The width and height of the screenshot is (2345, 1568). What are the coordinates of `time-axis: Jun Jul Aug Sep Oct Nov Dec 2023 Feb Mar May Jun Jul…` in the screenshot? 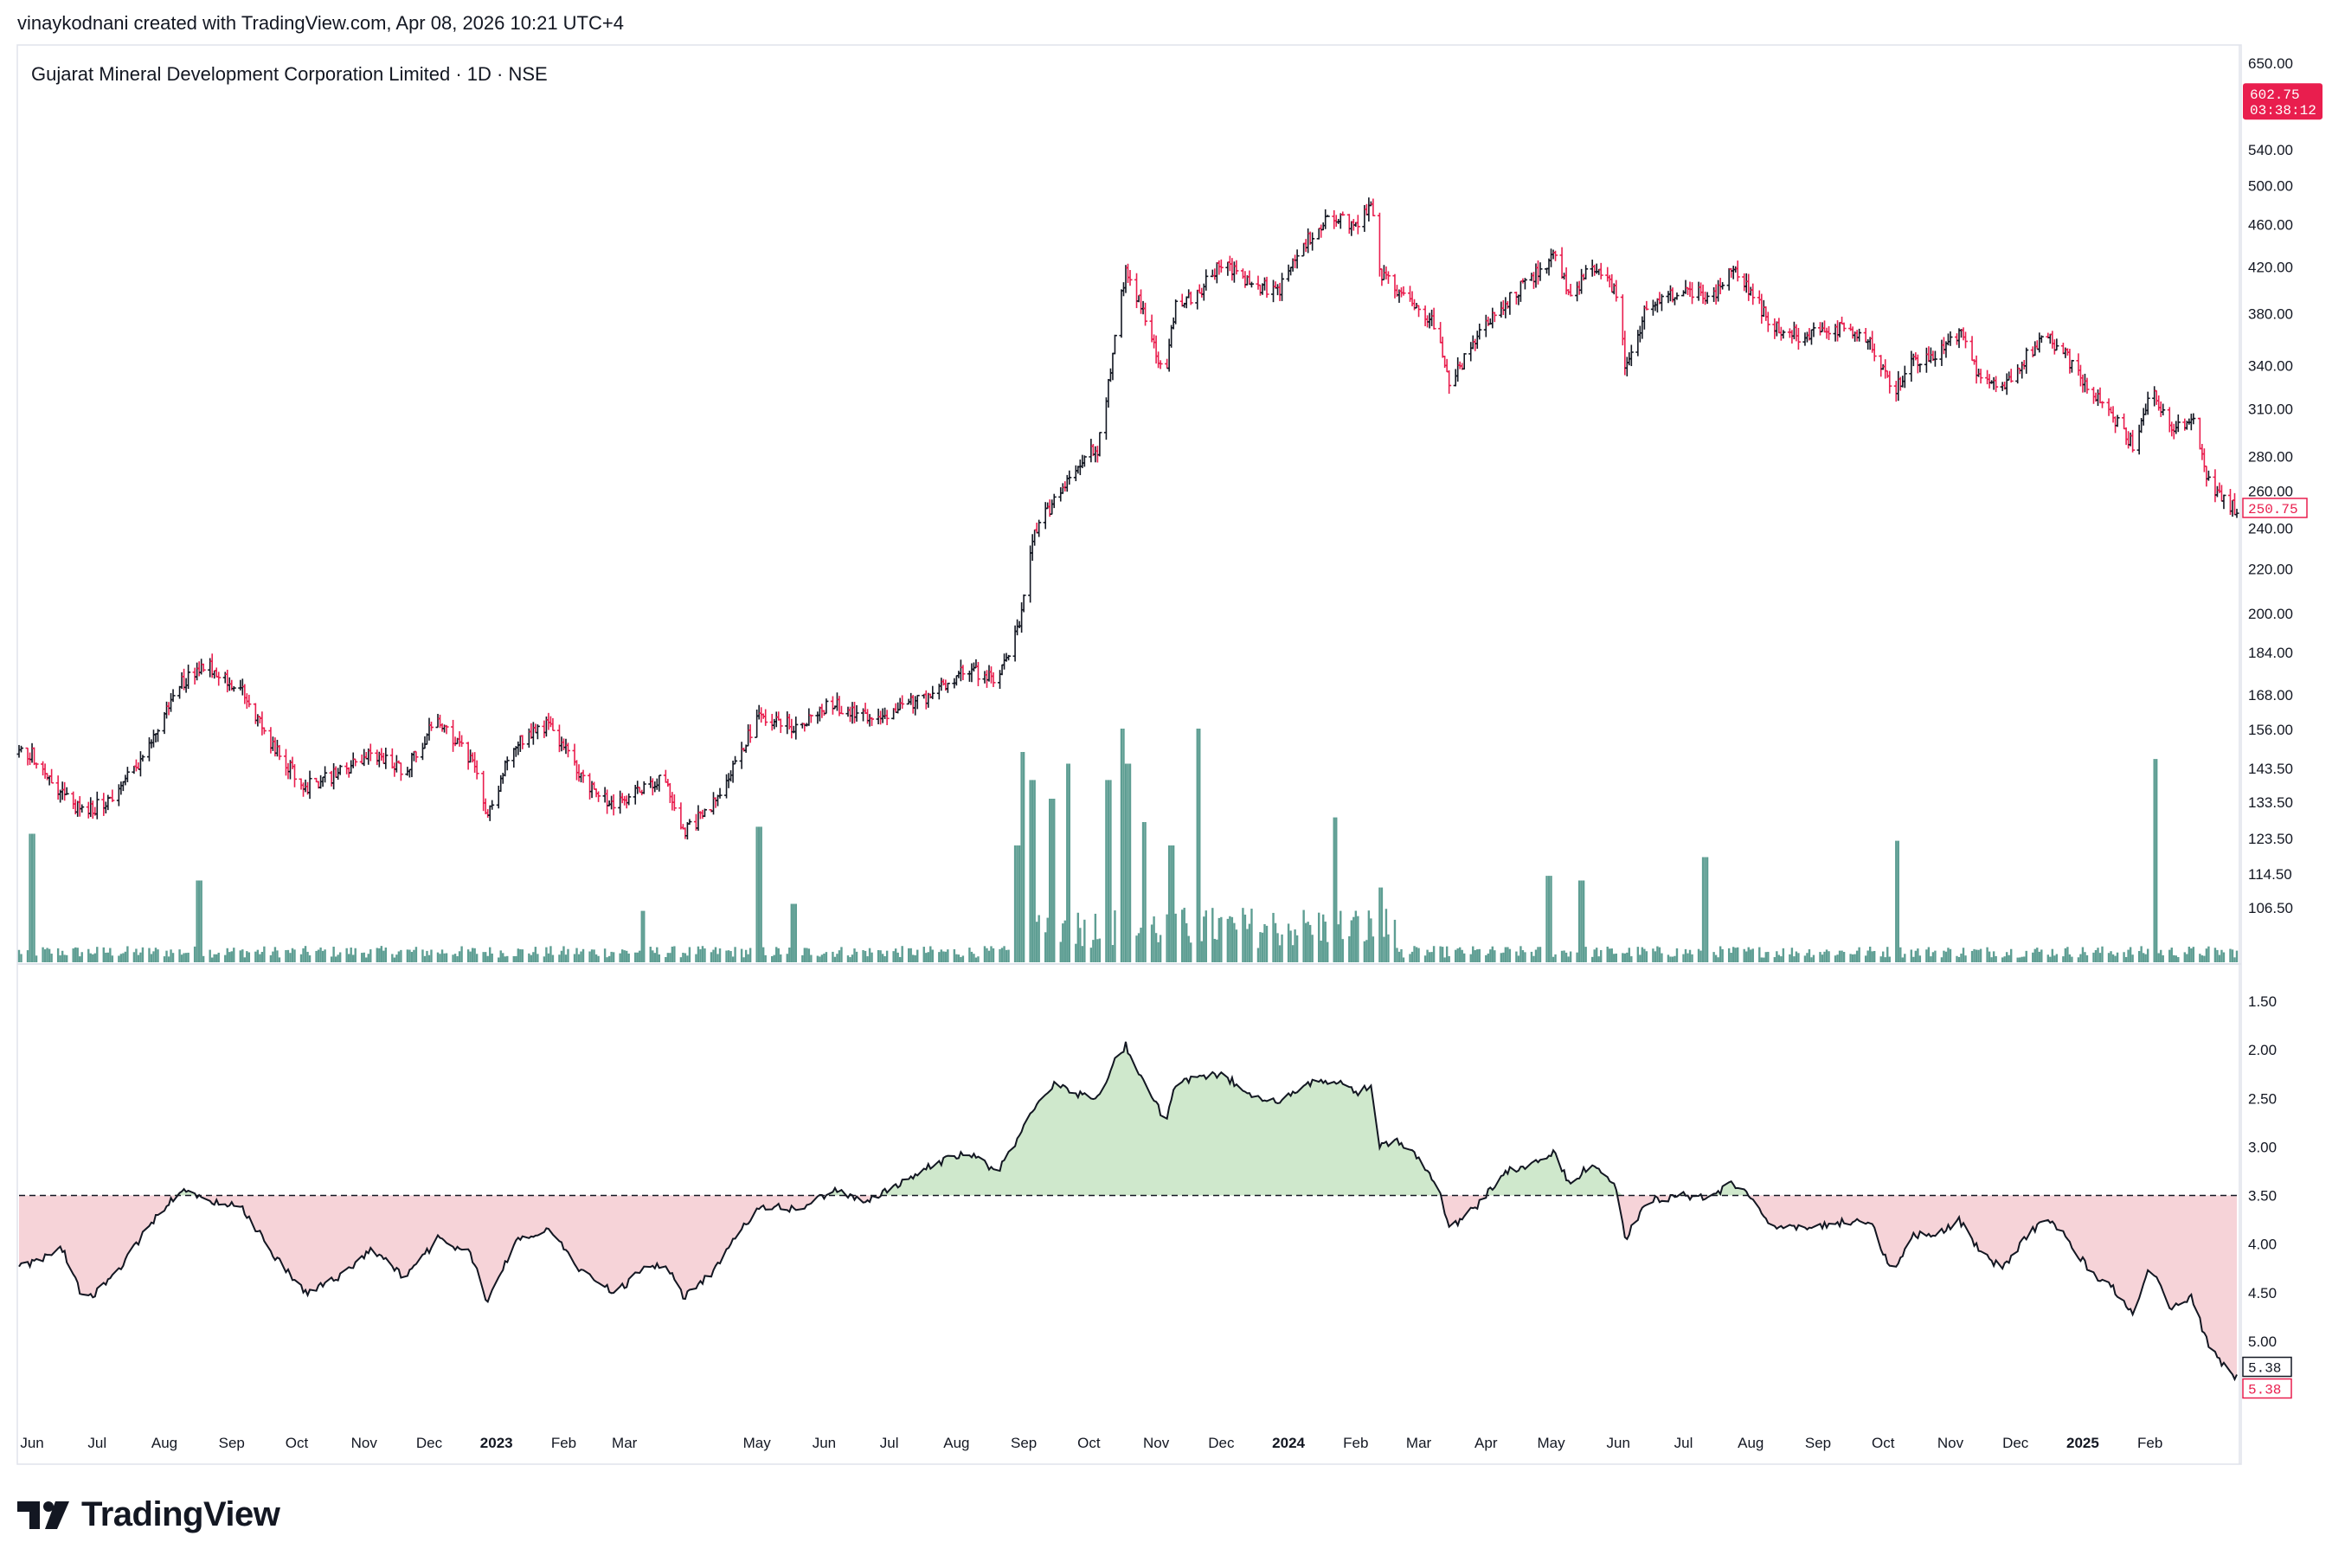 It's located at (1091, 1443).